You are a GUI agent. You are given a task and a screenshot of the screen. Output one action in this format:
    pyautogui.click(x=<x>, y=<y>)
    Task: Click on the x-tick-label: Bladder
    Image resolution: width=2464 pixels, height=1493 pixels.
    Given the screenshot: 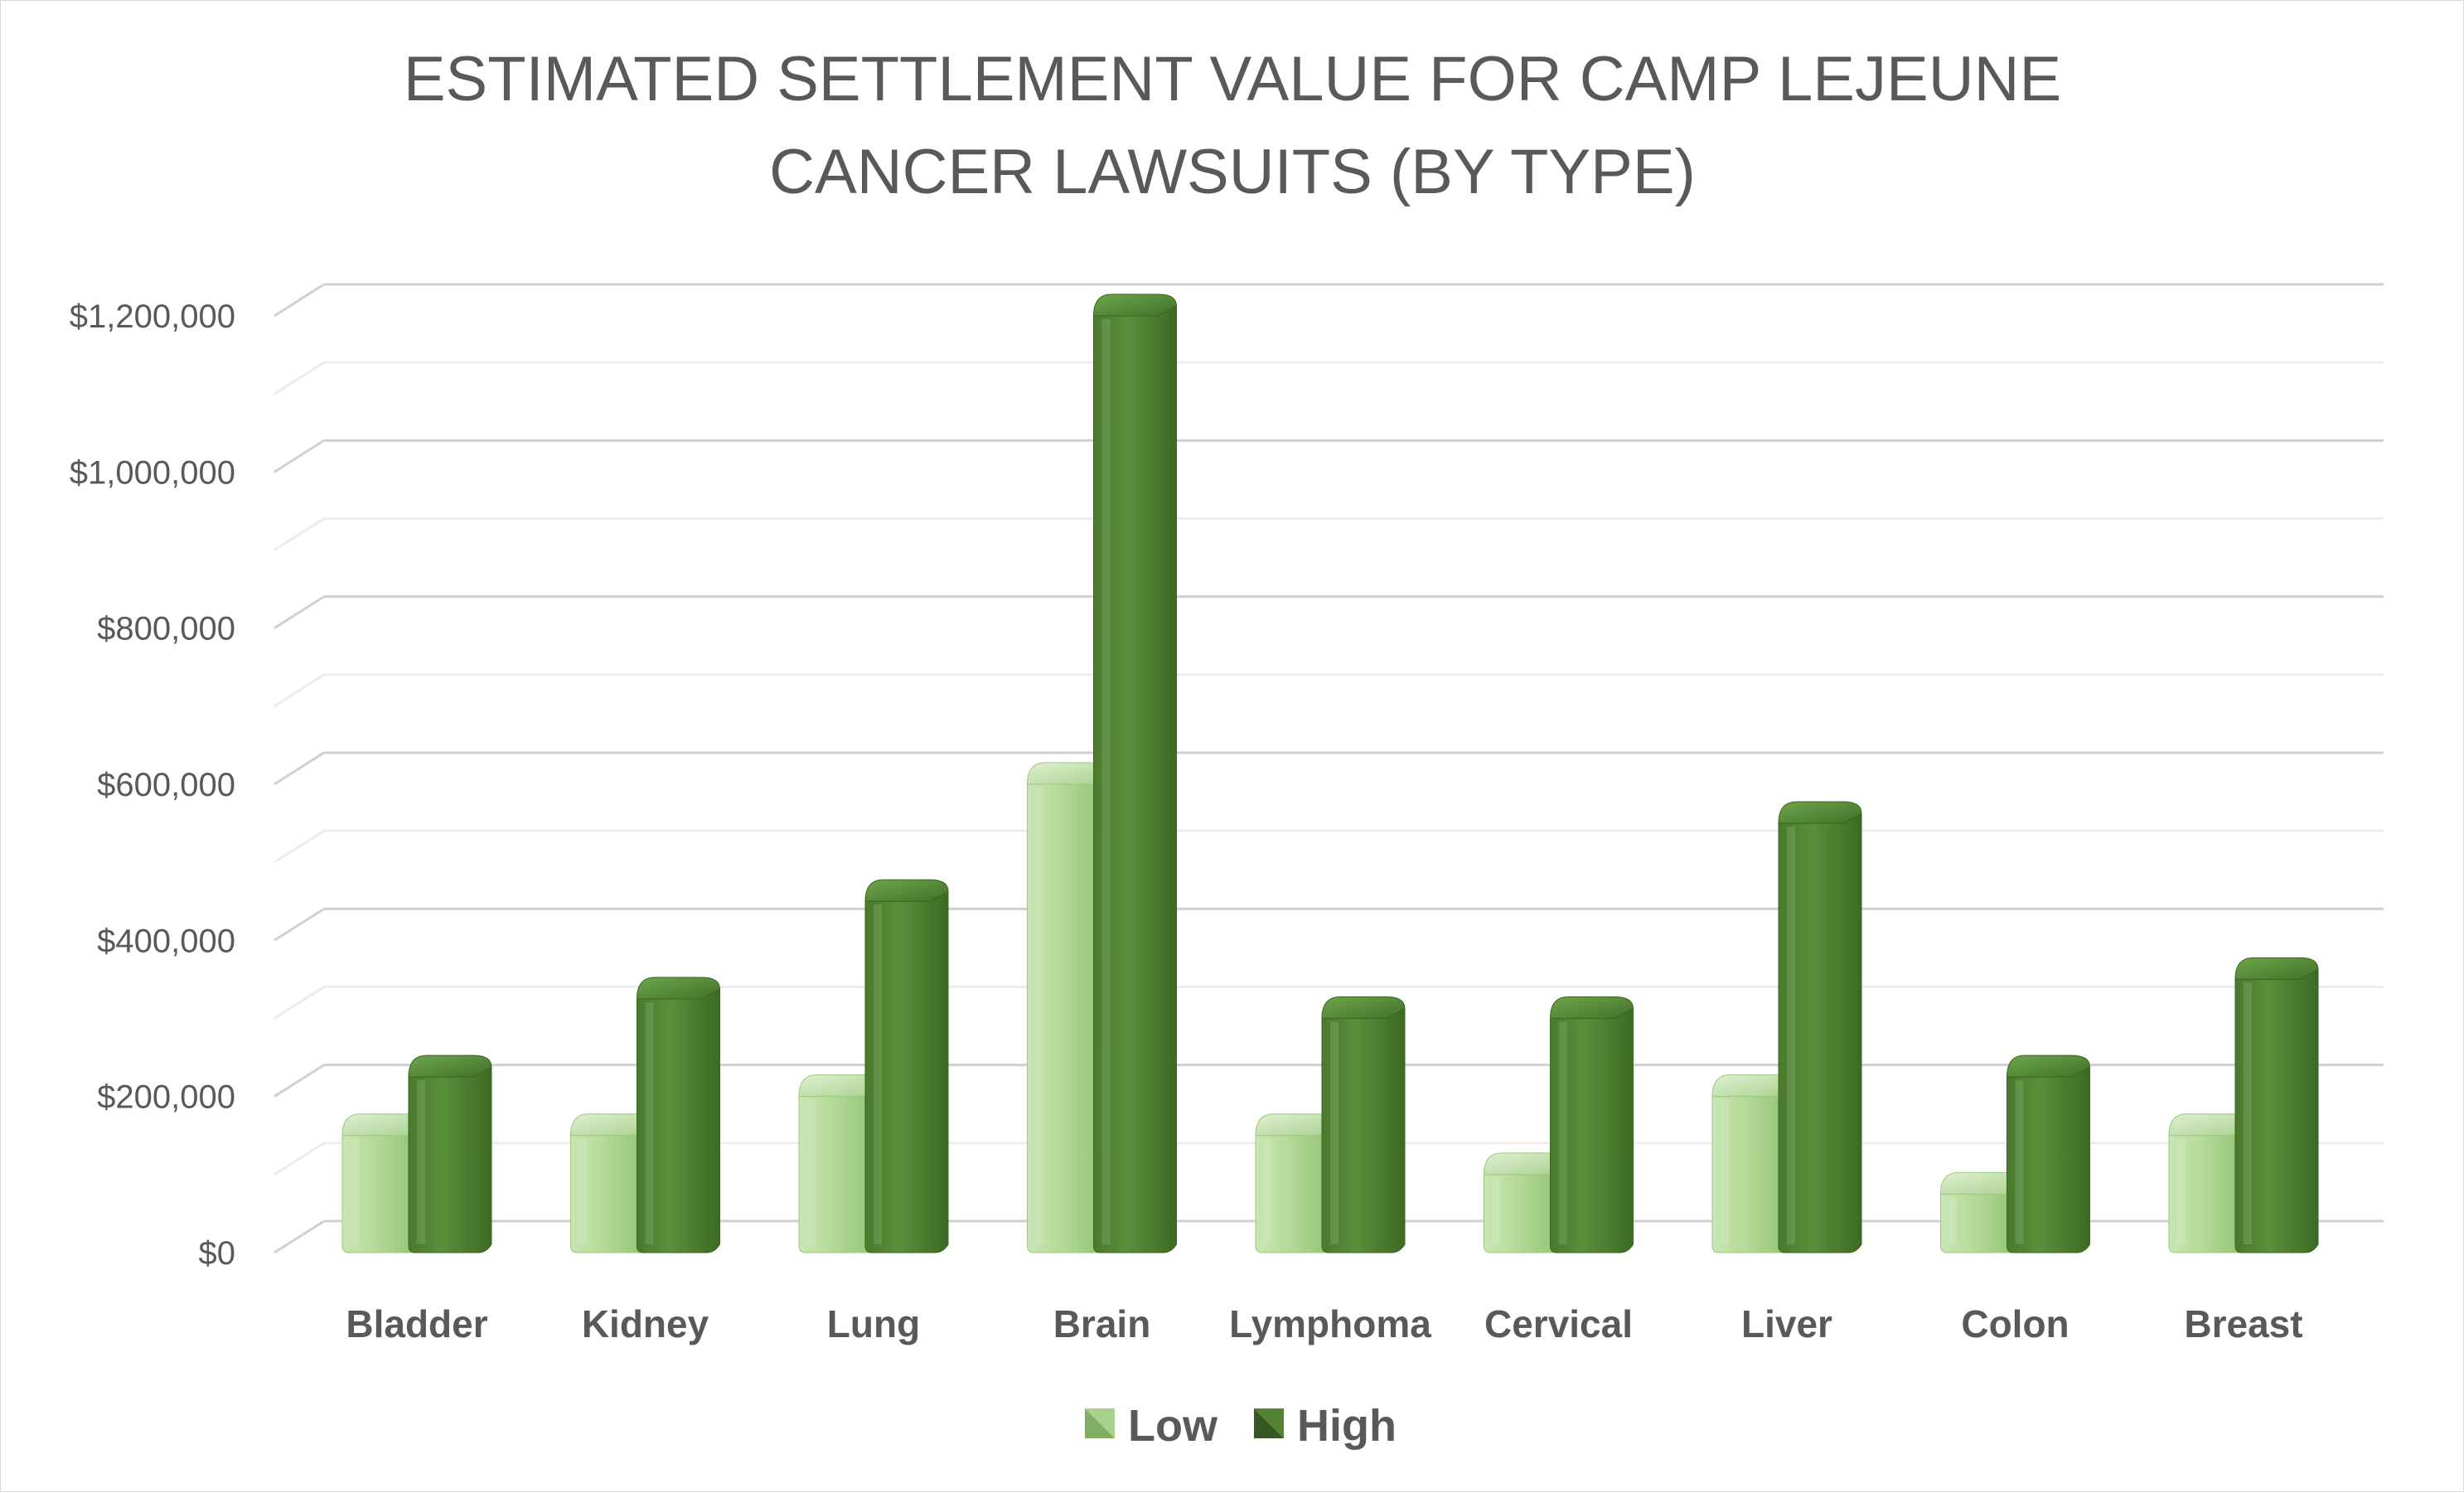 What is the action you would take?
    pyautogui.click(x=416, y=1323)
    